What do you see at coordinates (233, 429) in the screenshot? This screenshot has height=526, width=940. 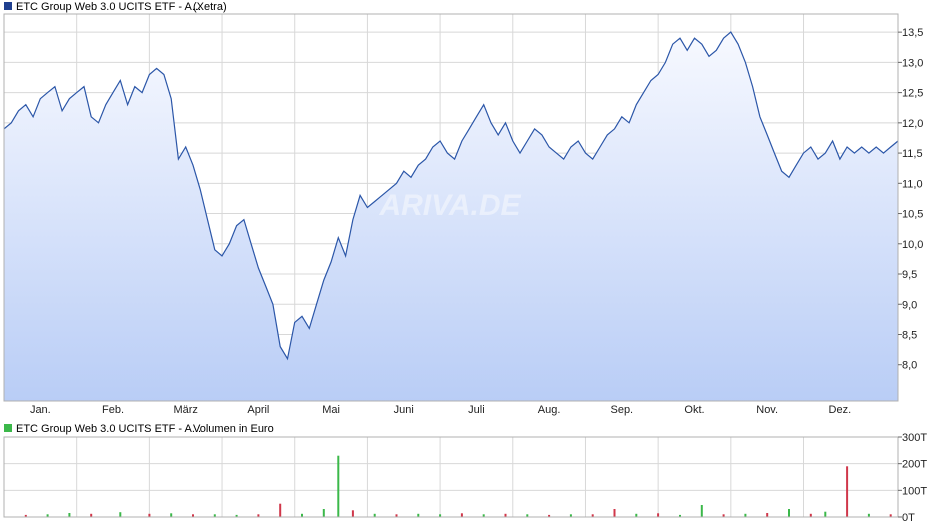 I see `volume-legend-suffix: Volumen in Euro` at bounding box center [233, 429].